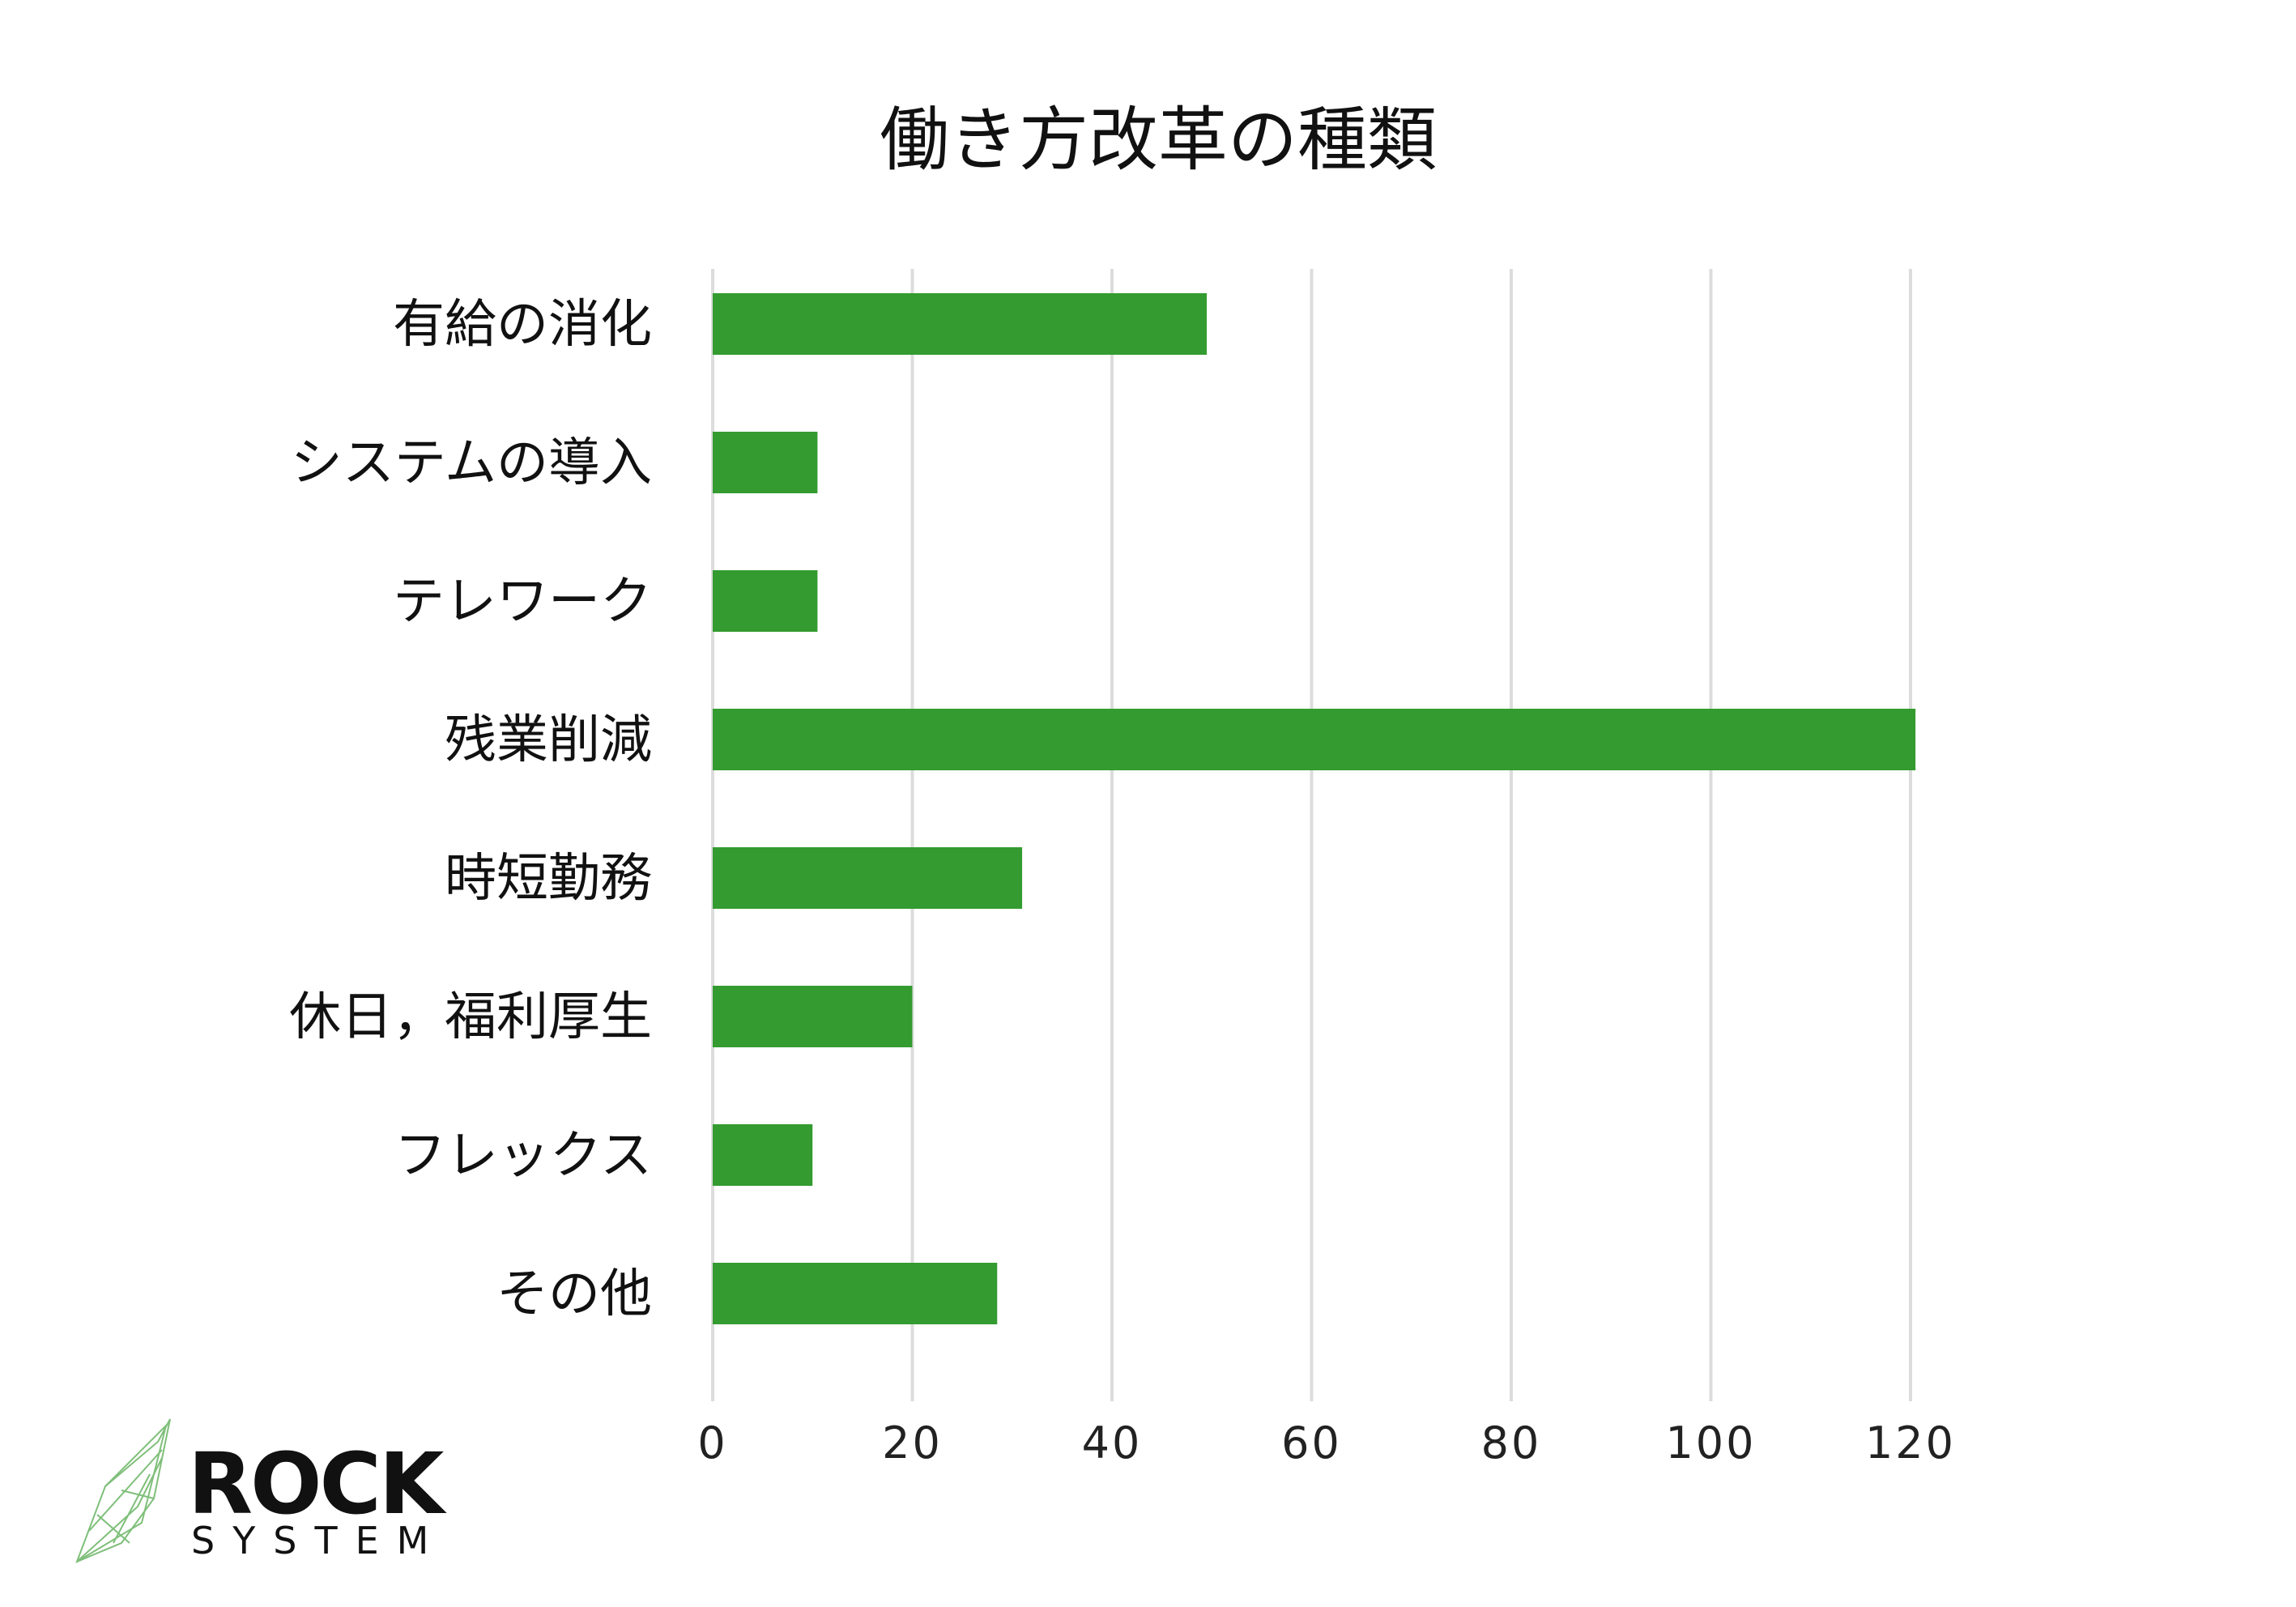 Image resolution: width=2296 pixels, height=1607 pixels. I want to click on x-tick-label: 40, so click(1113, 1442).